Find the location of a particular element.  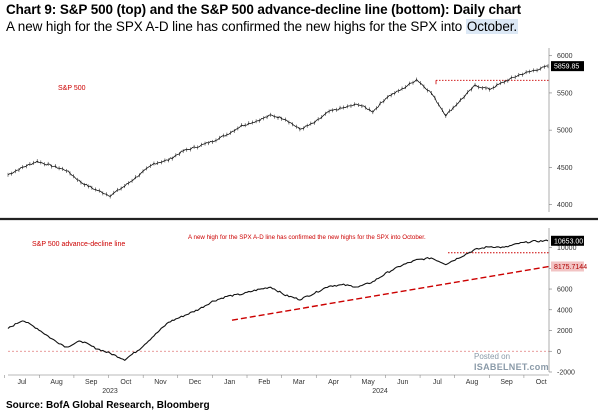

year-label: 2024 is located at coordinates (380, 391).